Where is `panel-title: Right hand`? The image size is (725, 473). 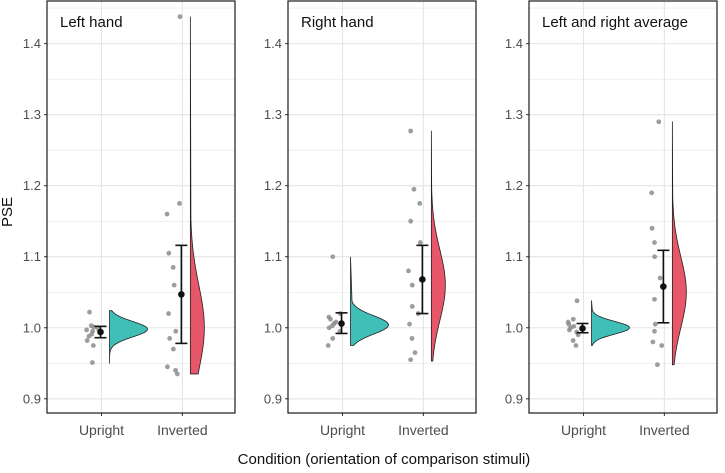
panel-title: Right hand is located at coordinates (337, 22).